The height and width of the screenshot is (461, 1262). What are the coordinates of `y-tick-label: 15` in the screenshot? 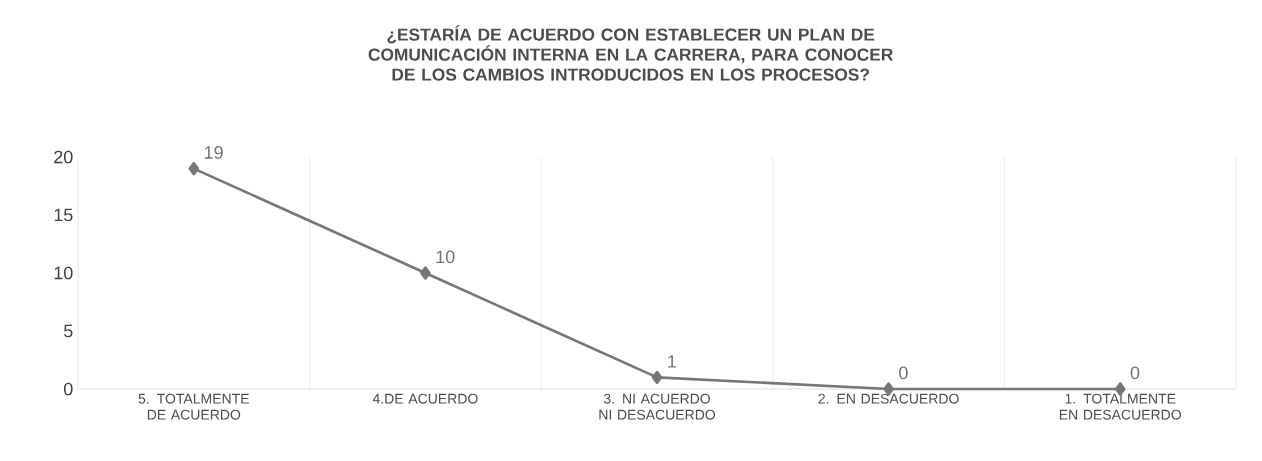 It's located at (63, 215).